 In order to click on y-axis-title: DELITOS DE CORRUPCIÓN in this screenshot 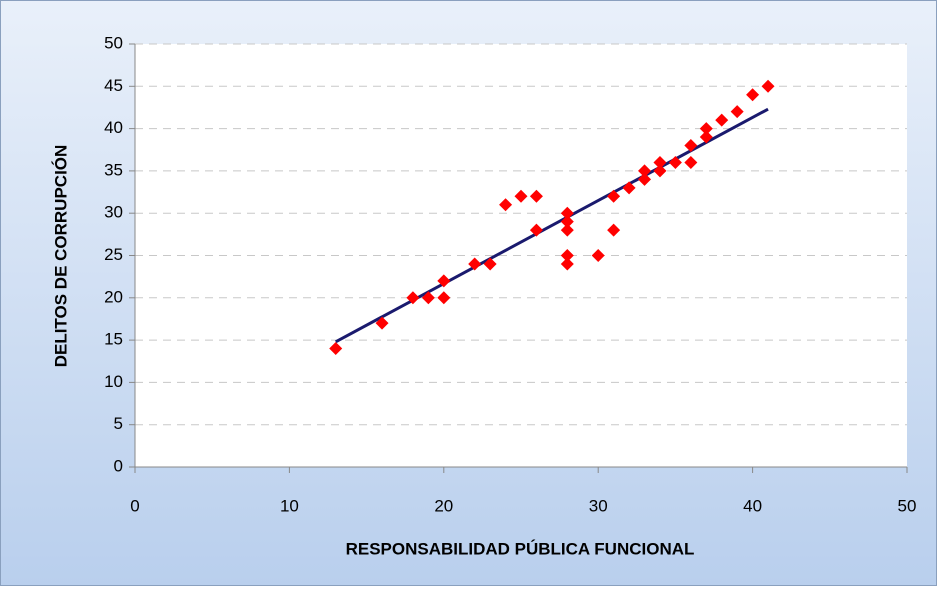, I will do `click(60, 256)`.